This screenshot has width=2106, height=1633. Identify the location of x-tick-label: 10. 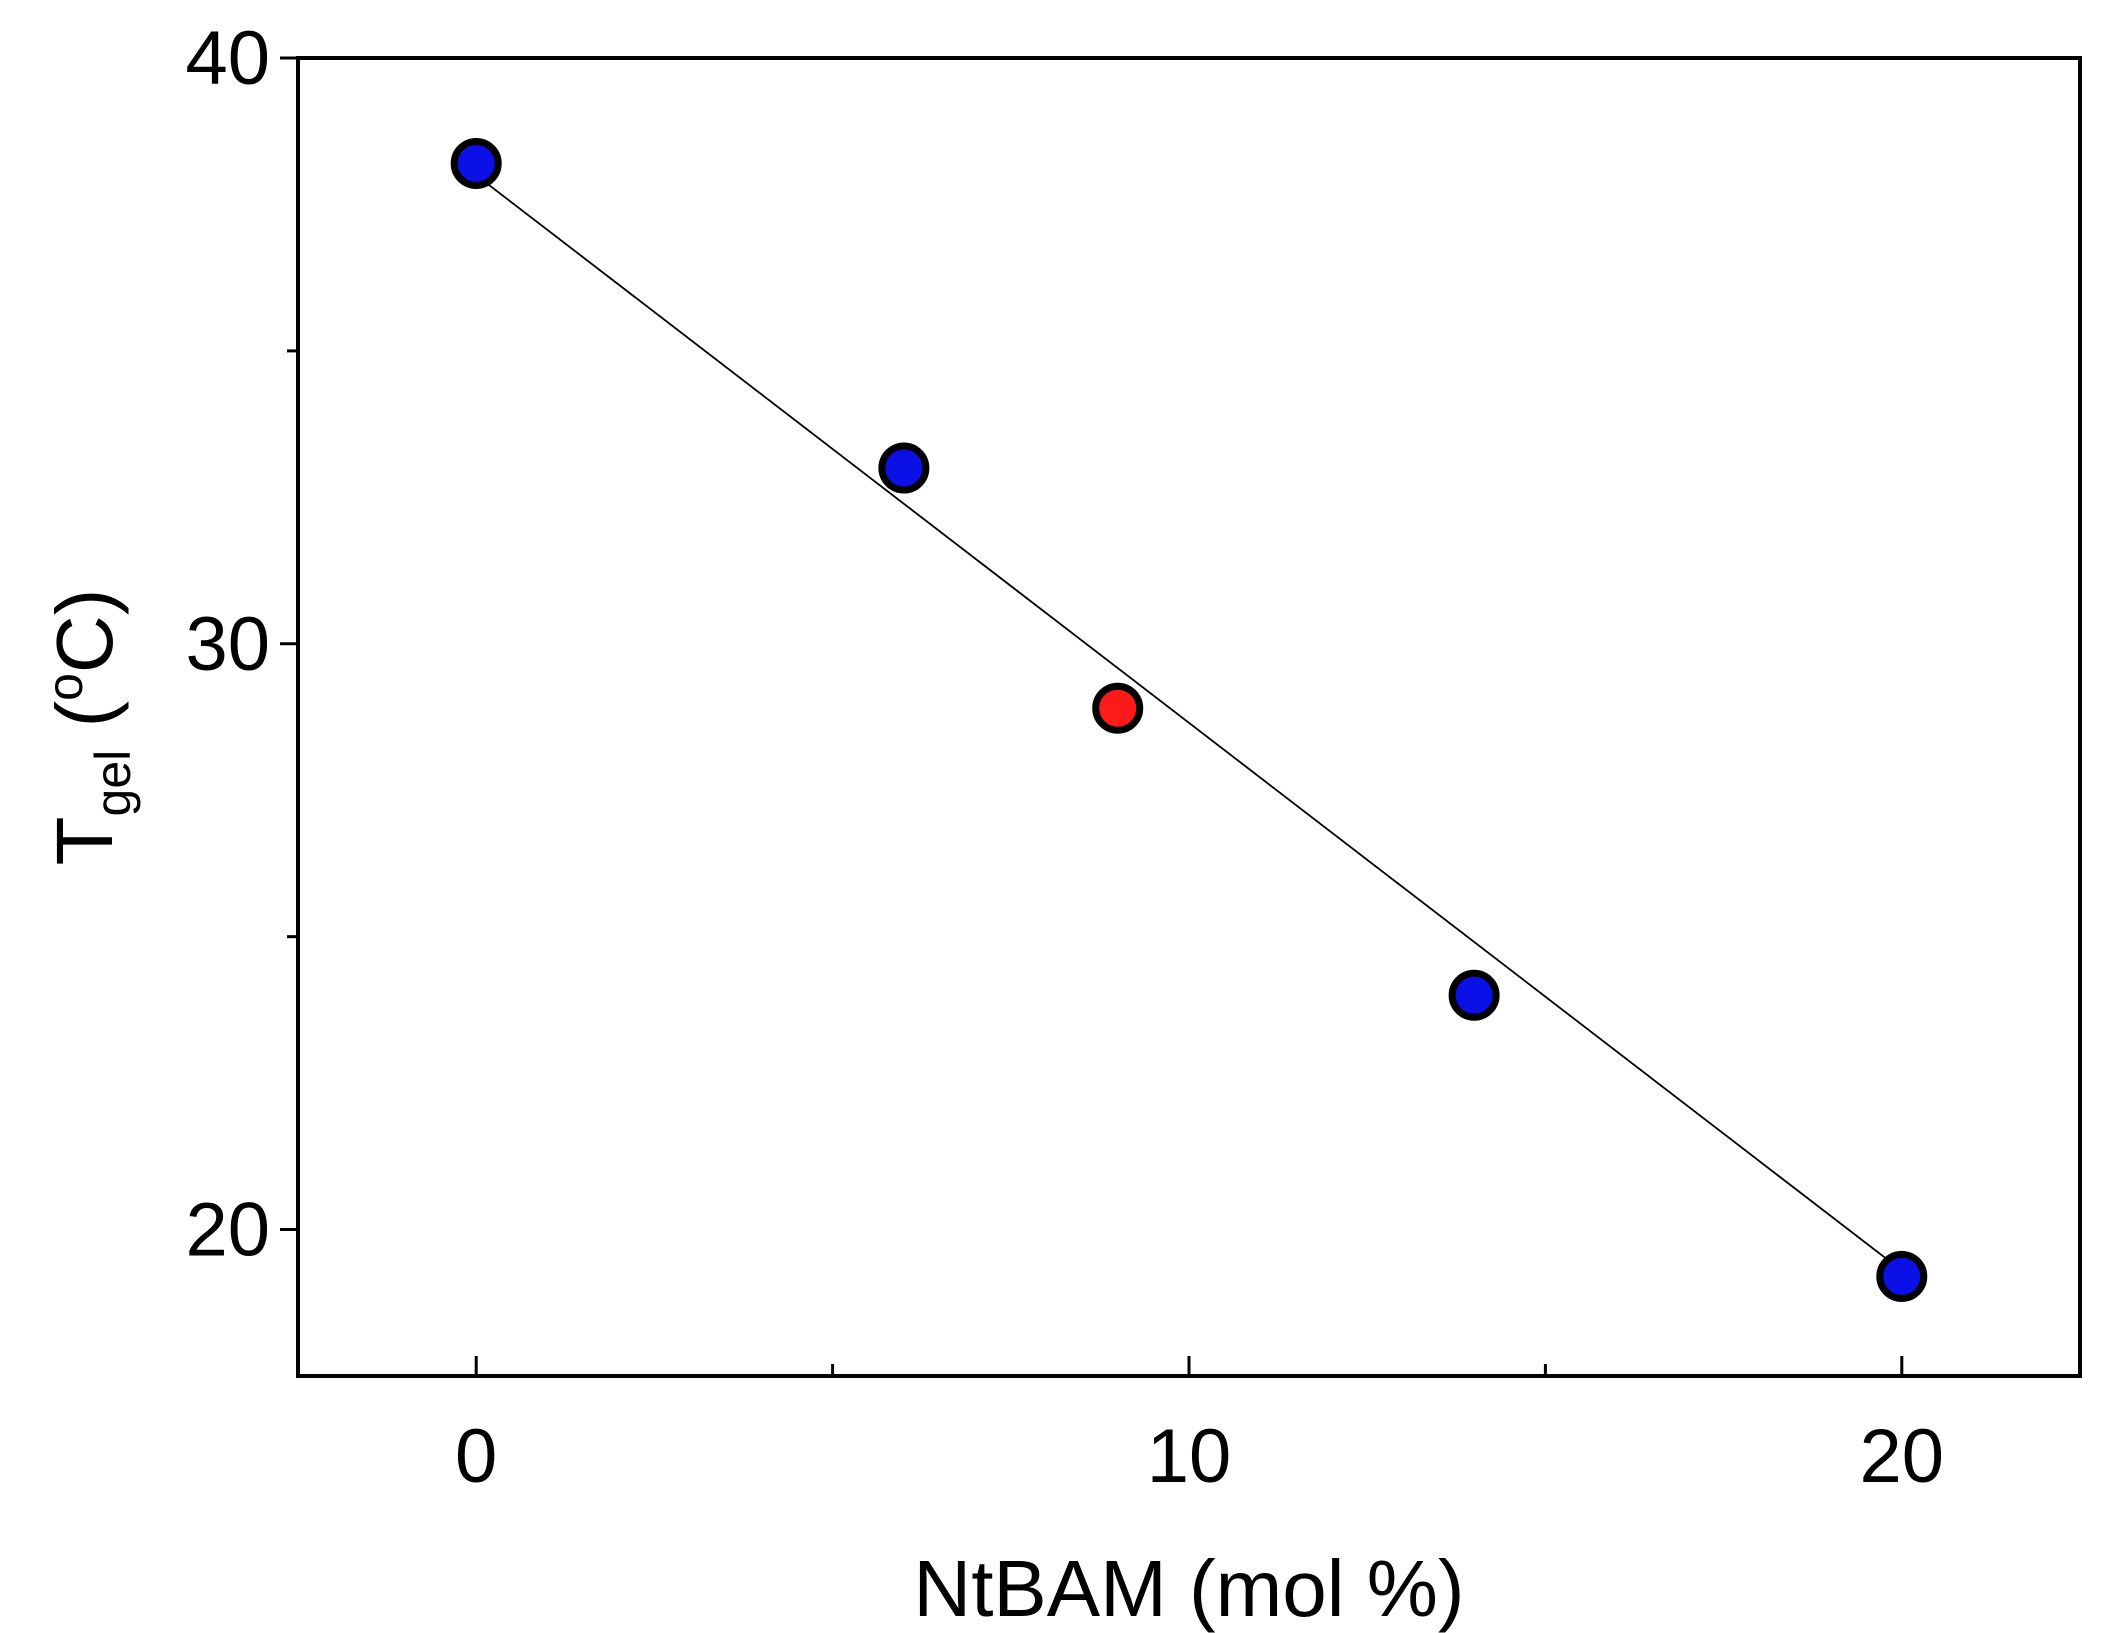
(1189, 1456).